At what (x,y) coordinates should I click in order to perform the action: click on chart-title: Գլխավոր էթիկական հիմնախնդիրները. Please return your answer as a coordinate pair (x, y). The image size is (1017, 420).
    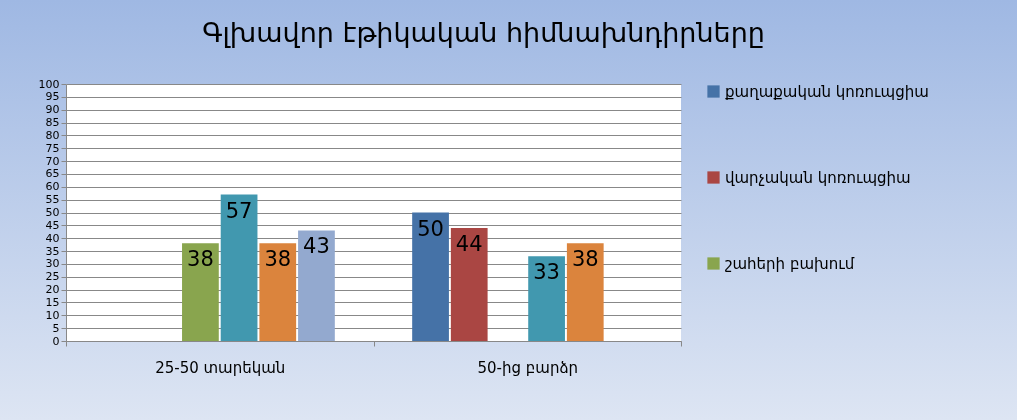
    Looking at the image, I should click on (483, 32).